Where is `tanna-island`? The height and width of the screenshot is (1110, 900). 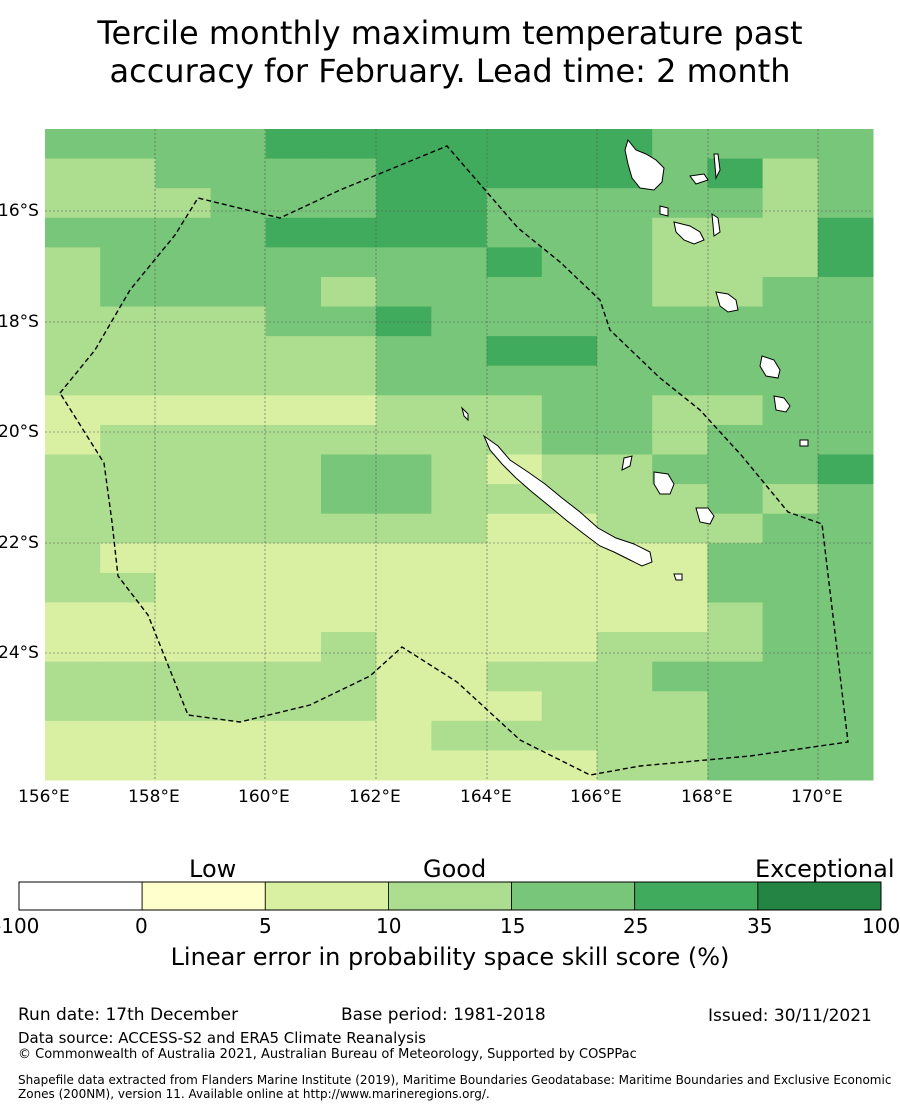 tanna-island is located at coordinates (782, 404).